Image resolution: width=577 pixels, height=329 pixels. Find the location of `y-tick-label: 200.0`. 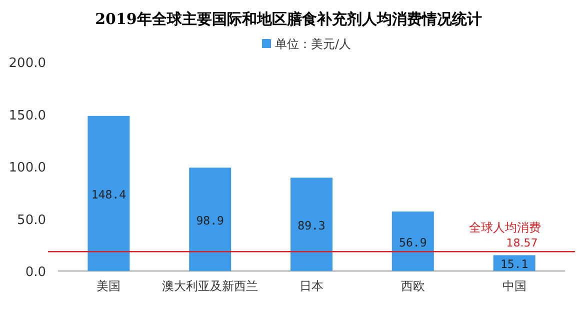

y-tick-label: 200.0 is located at coordinates (27, 63).